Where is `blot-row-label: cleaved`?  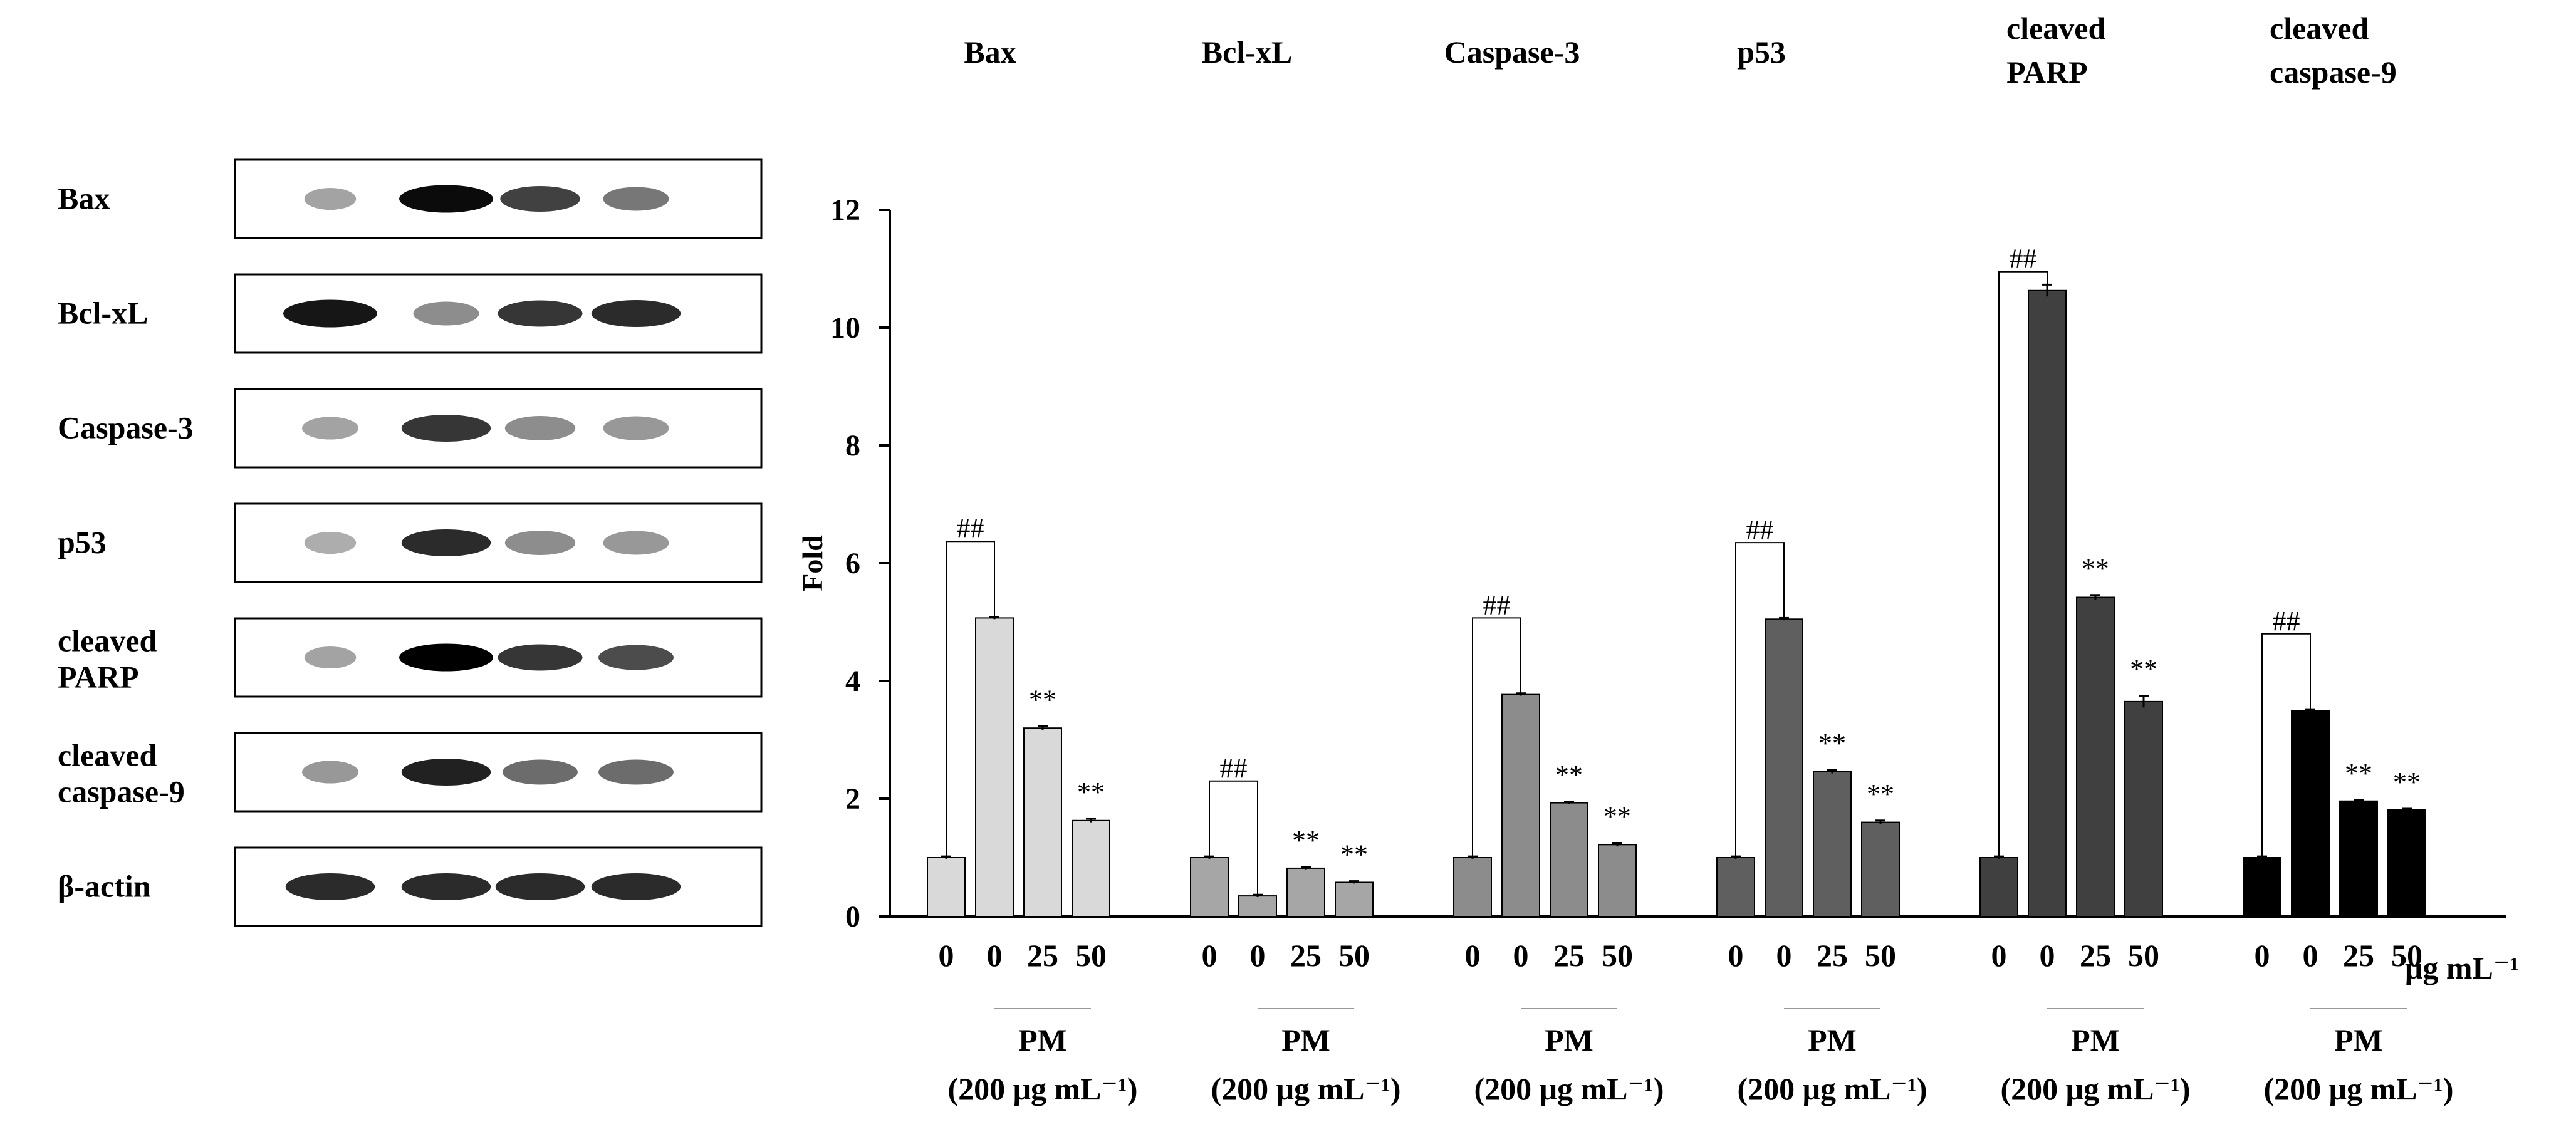
blot-row-label: cleaved is located at coordinates (107, 640).